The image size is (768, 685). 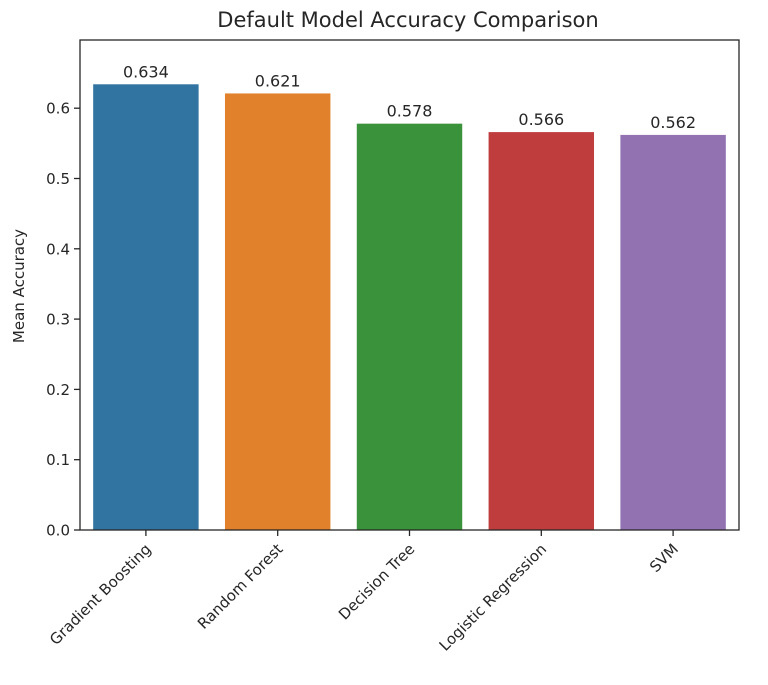 What do you see at coordinates (673, 332) in the screenshot?
I see `bar-svm` at bounding box center [673, 332].